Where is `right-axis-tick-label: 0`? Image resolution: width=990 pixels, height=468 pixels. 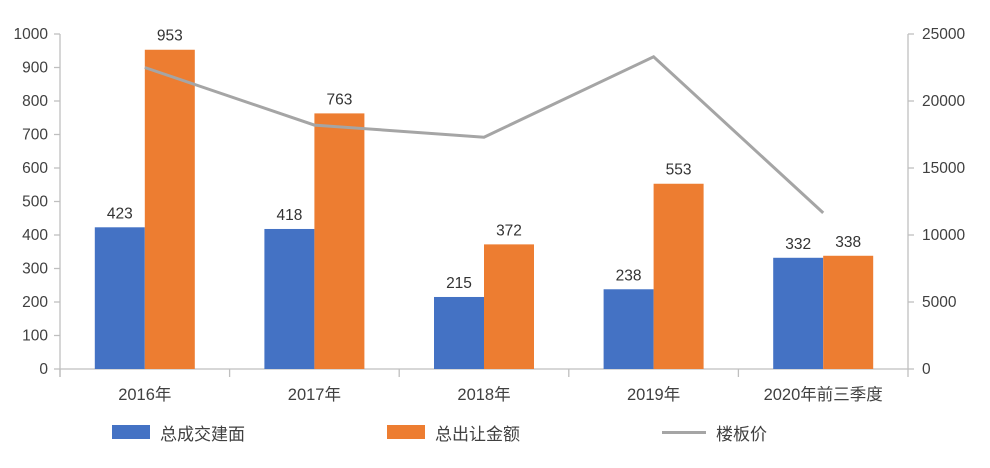 right-axis-tick-label: 0 is located at coordinates (926, 369).